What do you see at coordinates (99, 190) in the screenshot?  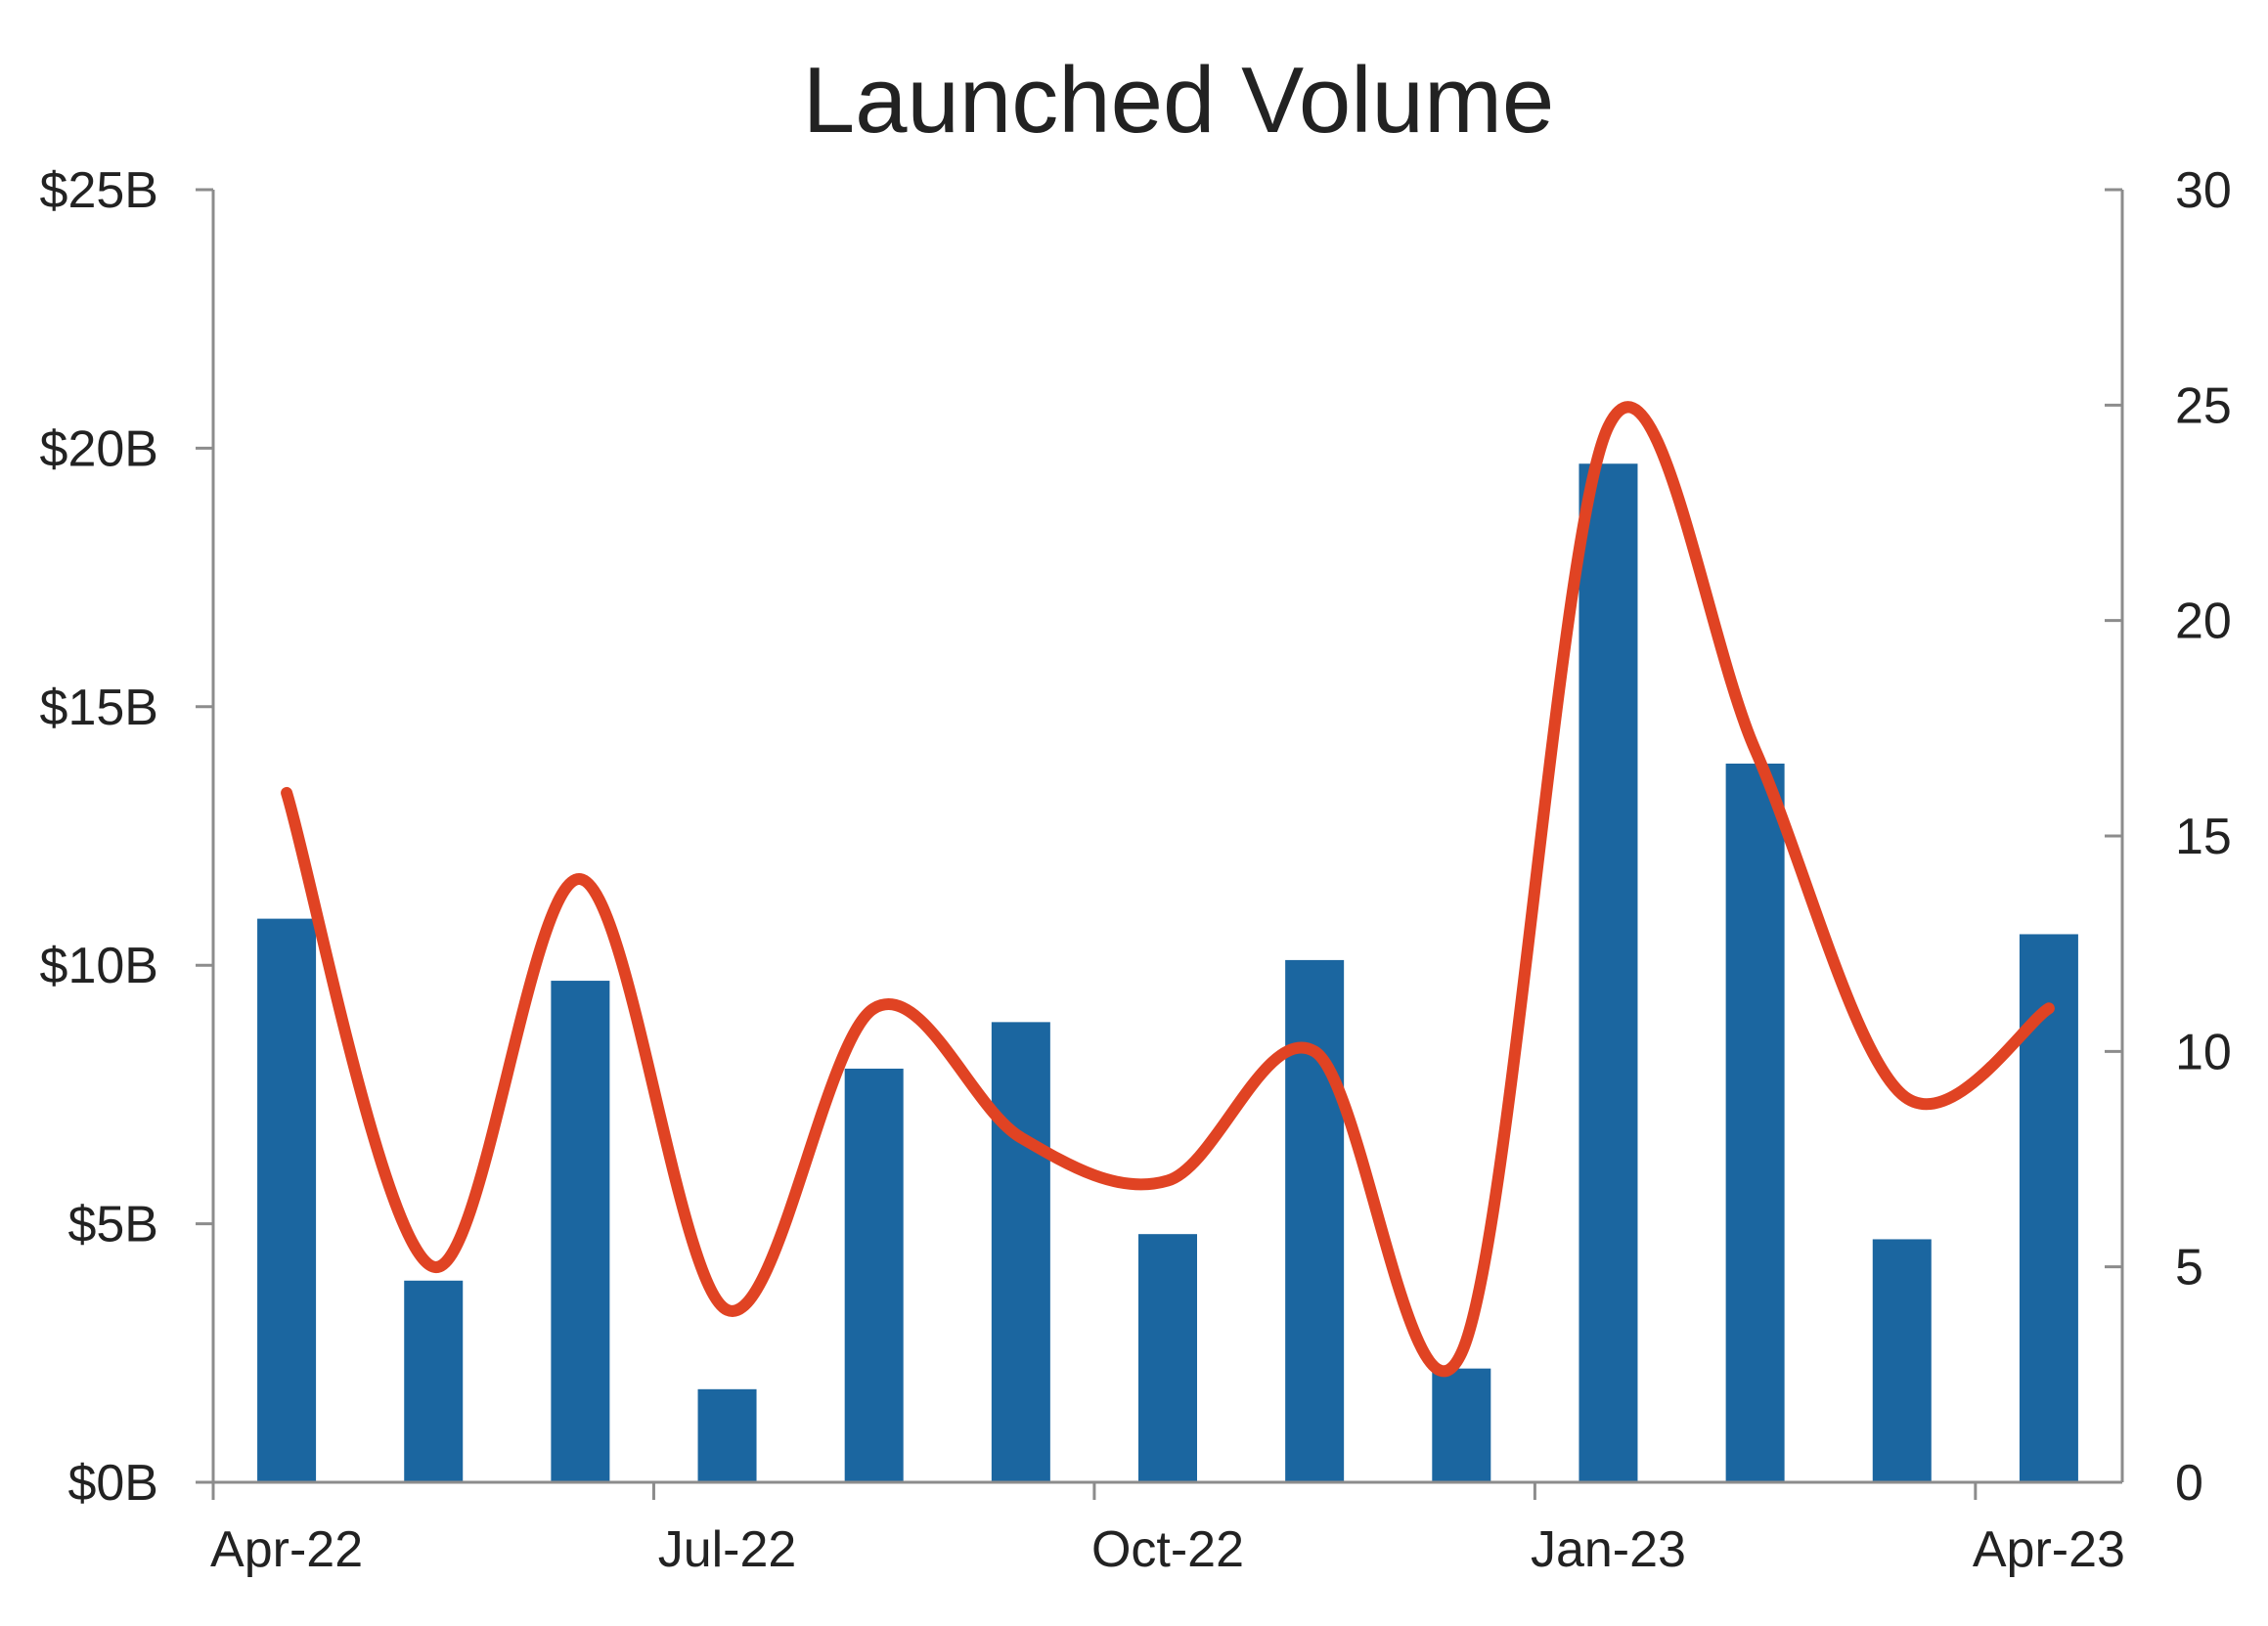 I see `left-tick-label: $25B` at bounding box center [99, 190].